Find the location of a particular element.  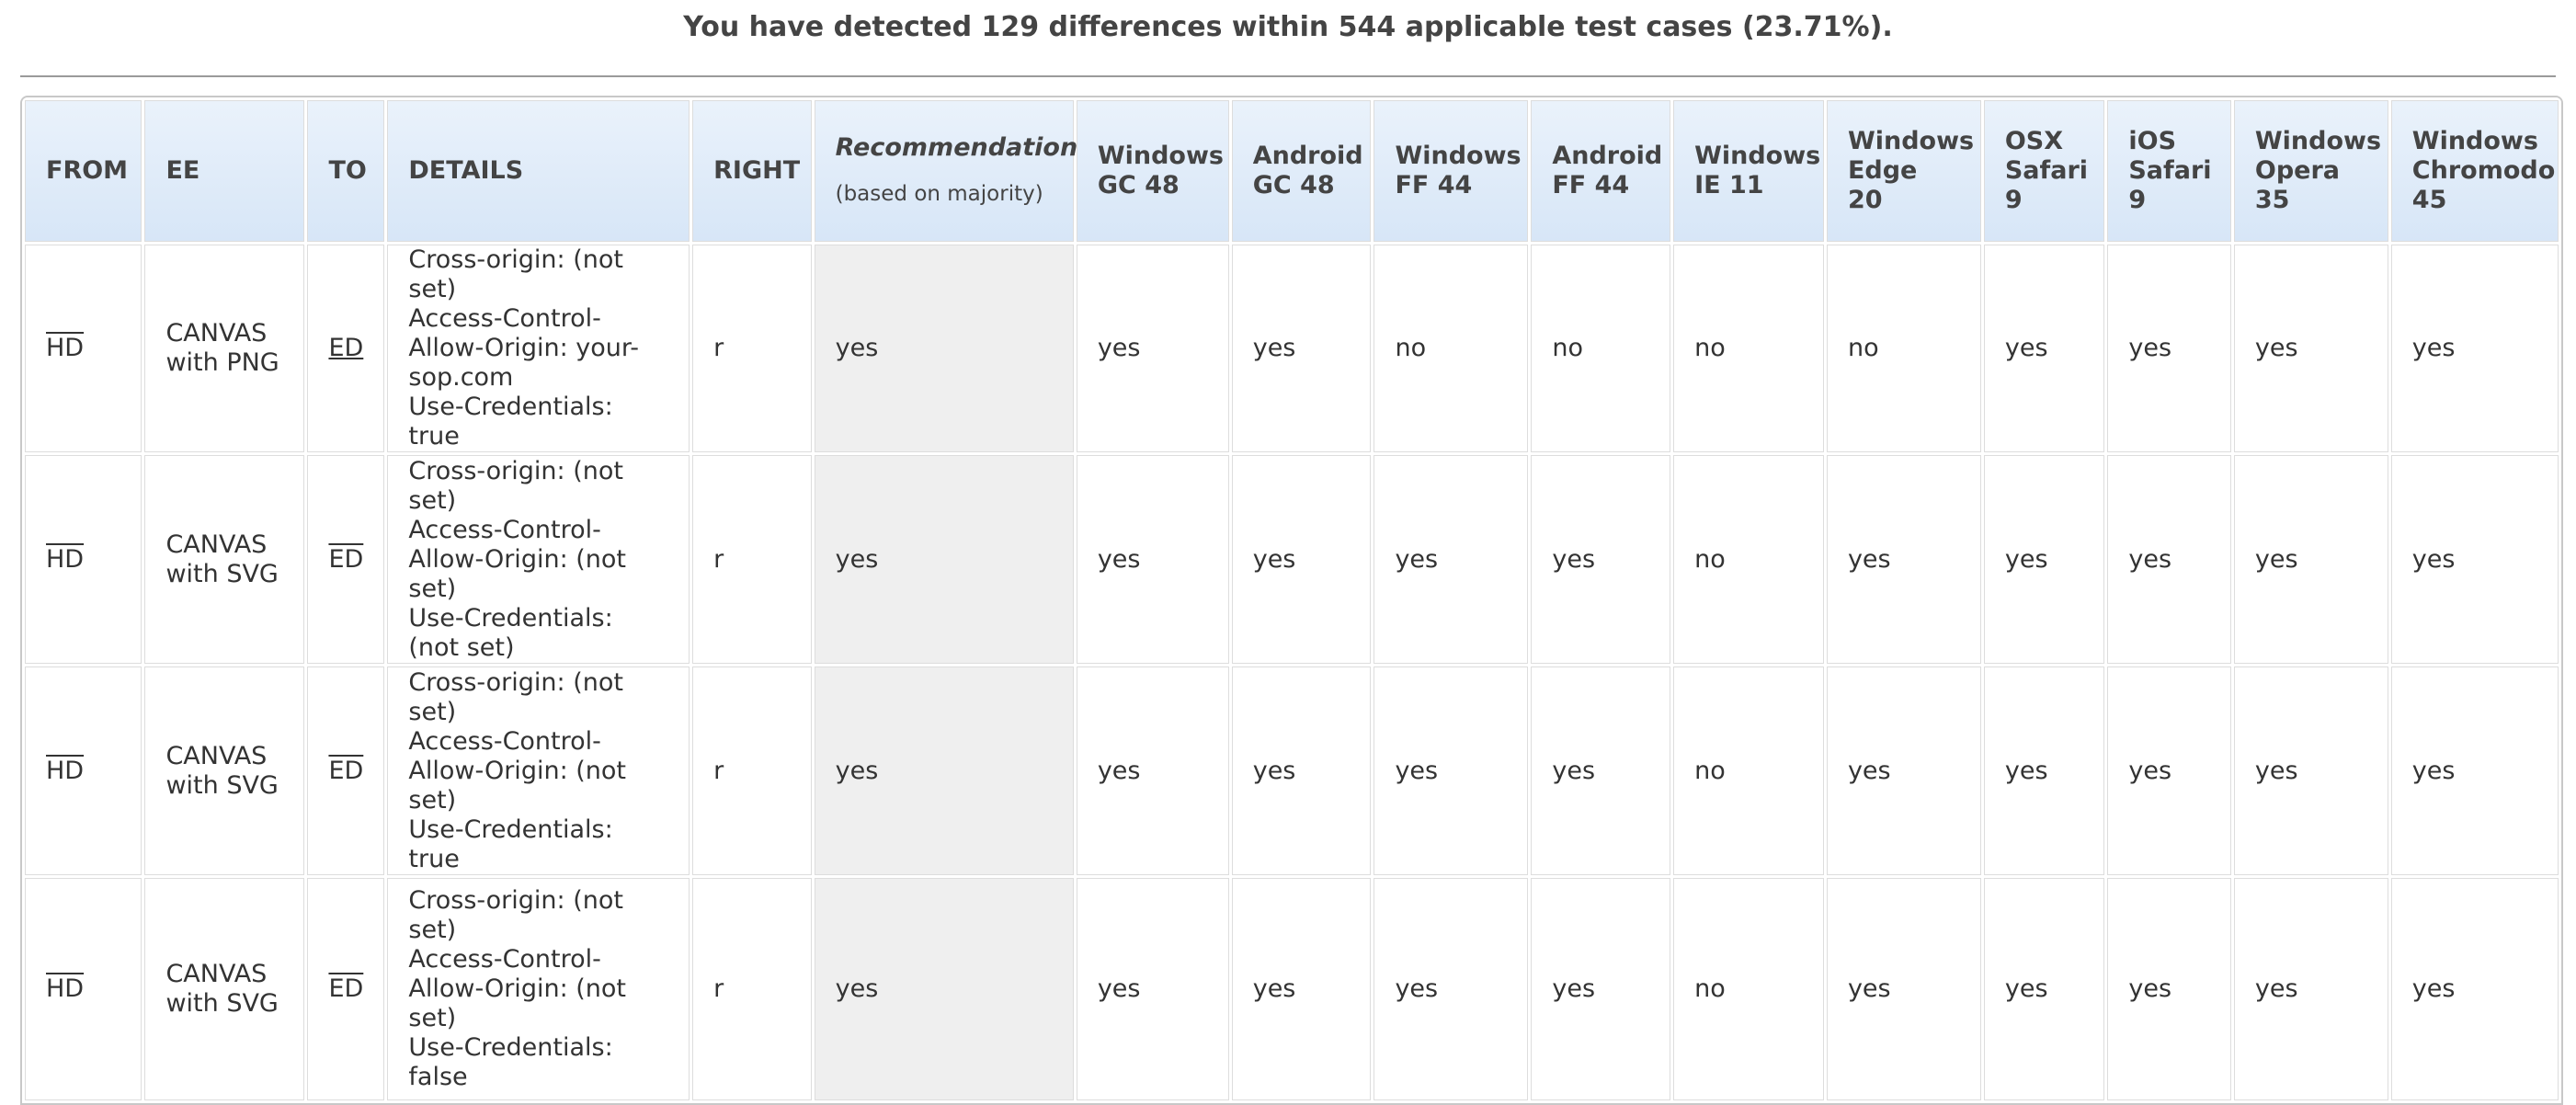

col-header-to: TO is located at coordinates (346, 171).